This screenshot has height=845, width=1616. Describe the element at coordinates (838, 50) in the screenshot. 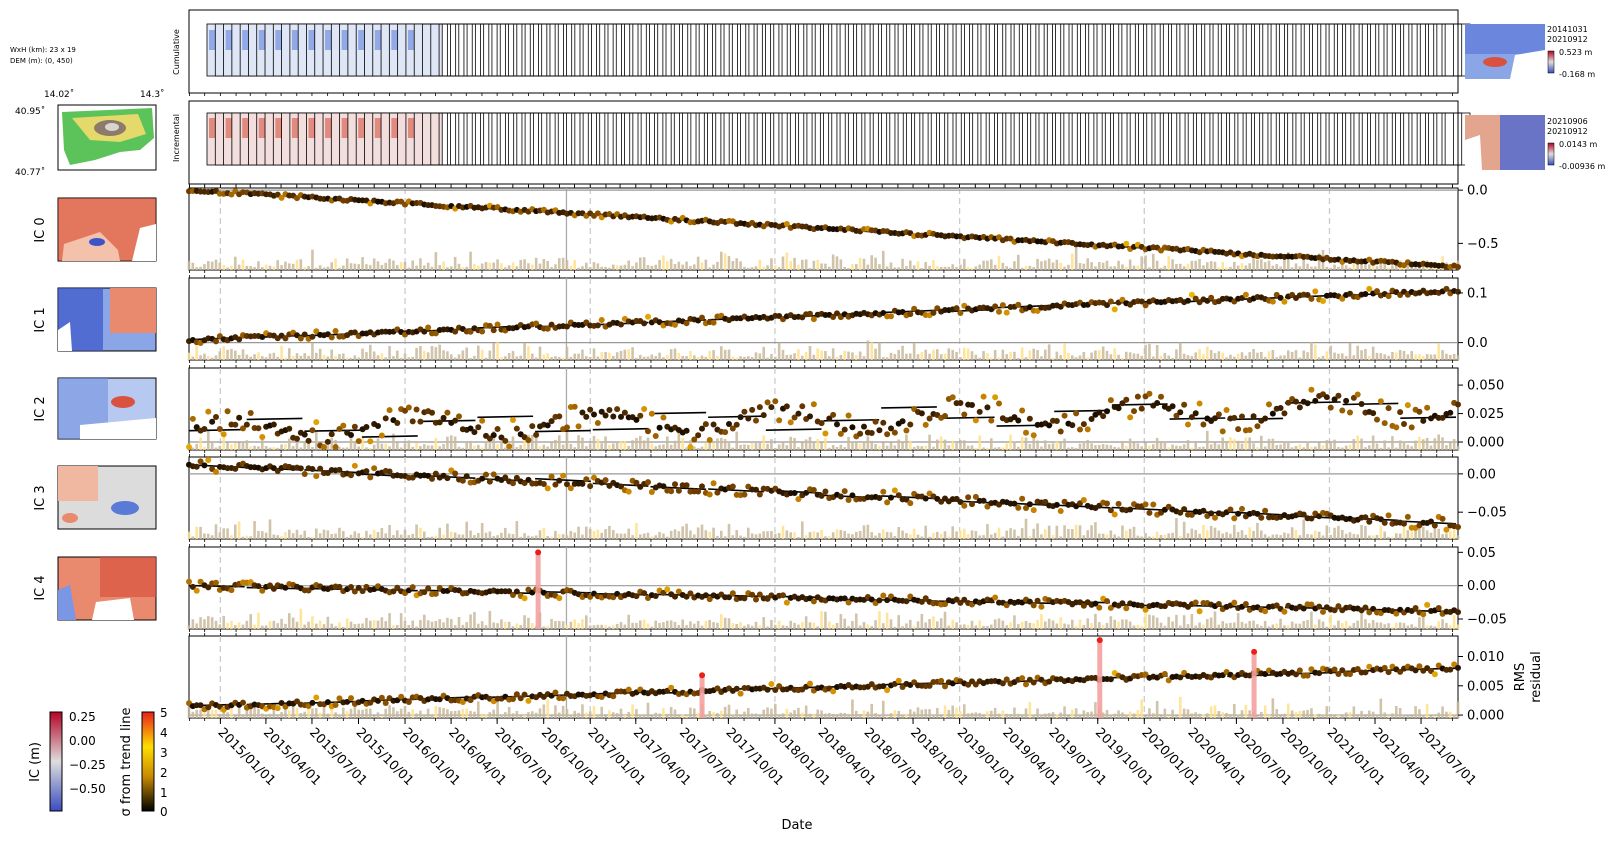

I see `cumulative-thumbnails` at that location.